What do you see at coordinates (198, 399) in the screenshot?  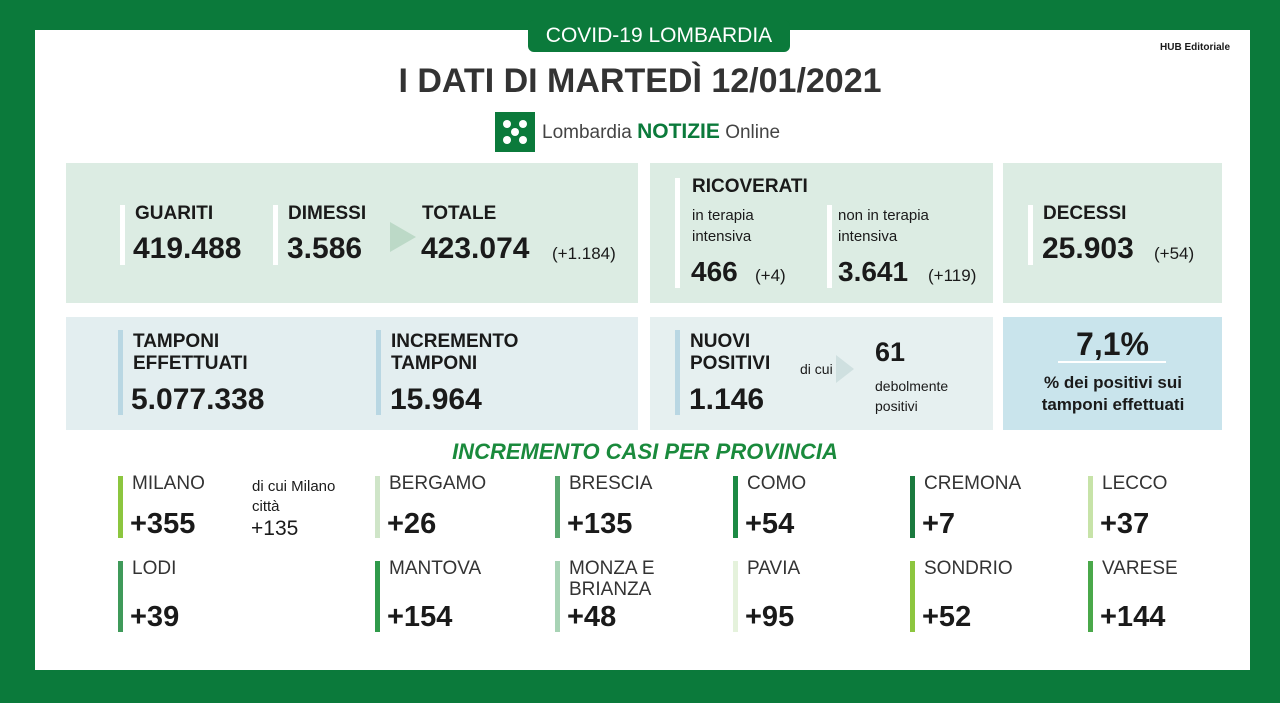 I see `value: 5.077.338` at bounding box center [198, 399].